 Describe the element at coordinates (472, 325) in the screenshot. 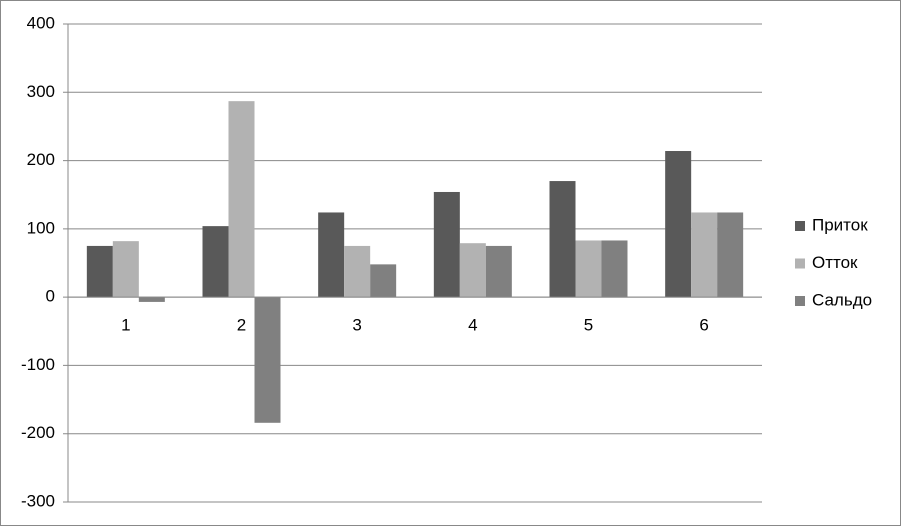

I see `x-tick-label: 4` at that location.